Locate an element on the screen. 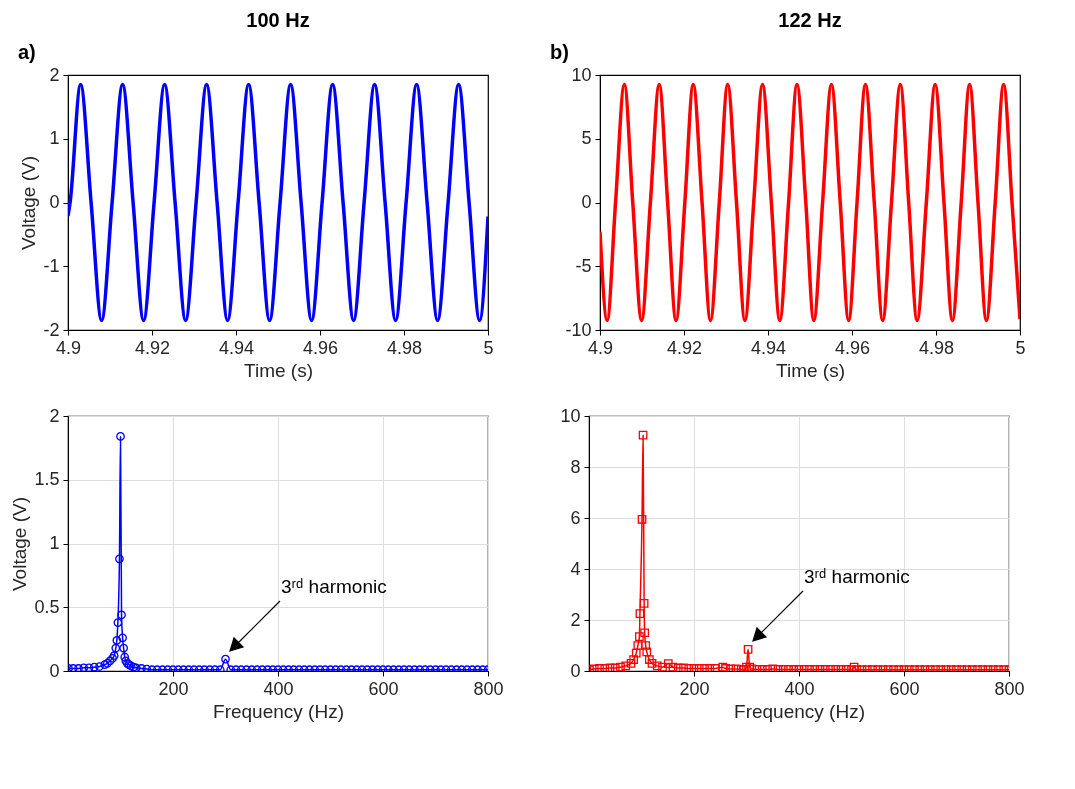 This screenshot has width=1075, height=789. chart-title: 100 Hz is located at coordinates (278, 20).